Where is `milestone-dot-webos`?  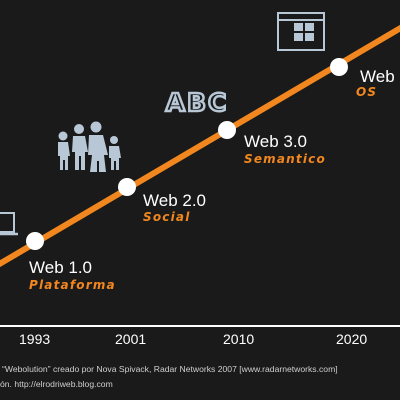
milestone-dot-webos is located at coordinates (339, 67).